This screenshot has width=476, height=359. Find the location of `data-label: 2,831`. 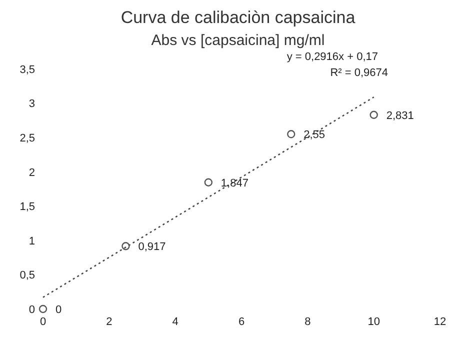

data-label: 2,831 is located at coordinates (400, 116).